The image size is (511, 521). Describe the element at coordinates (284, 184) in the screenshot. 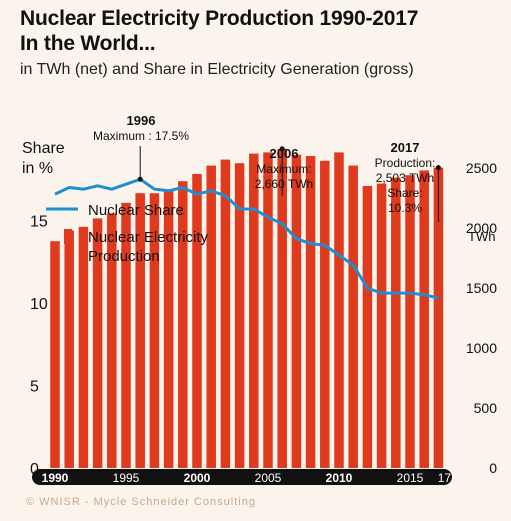

I see `annotation-2006-line-2: 2,660 TWh` at that location.